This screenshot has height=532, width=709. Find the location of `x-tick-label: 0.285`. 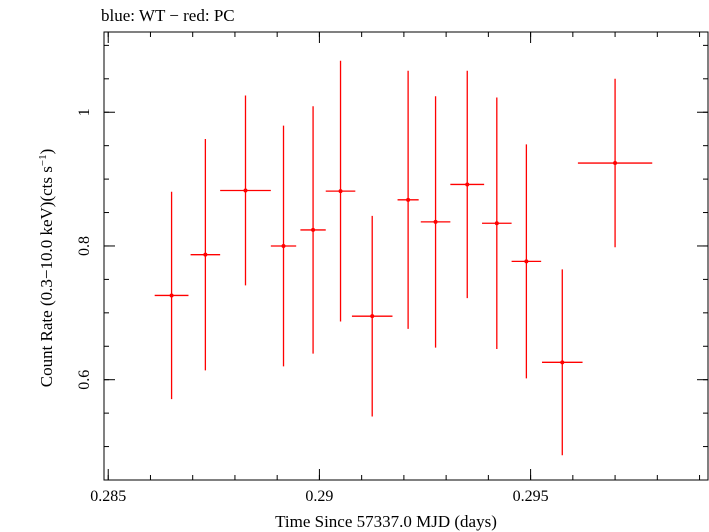

x-tick-label: 0.285 is located at coordinates (108, 496).